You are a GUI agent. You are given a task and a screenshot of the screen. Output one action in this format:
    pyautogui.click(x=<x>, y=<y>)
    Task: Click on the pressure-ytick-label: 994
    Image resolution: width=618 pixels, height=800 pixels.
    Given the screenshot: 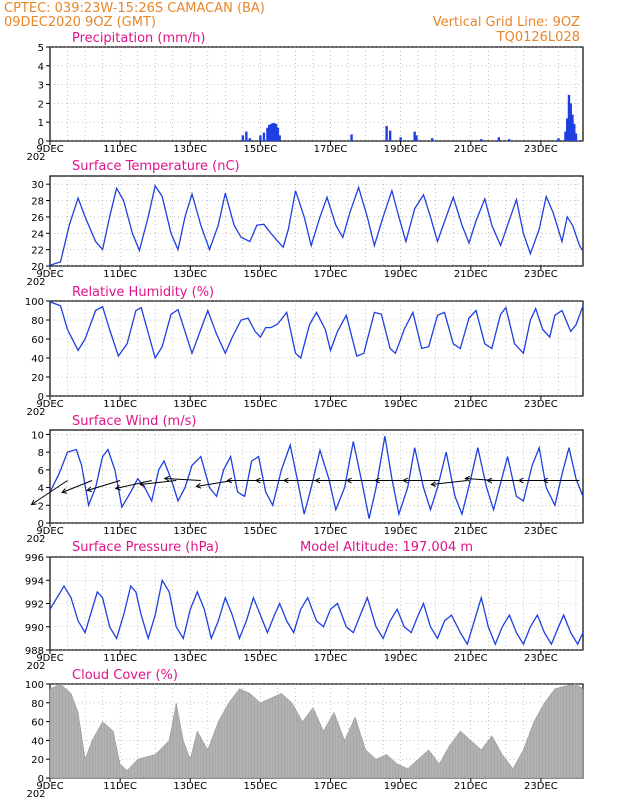 What is the action you would take?
    pyautogui.click(x=34, y=581)
    